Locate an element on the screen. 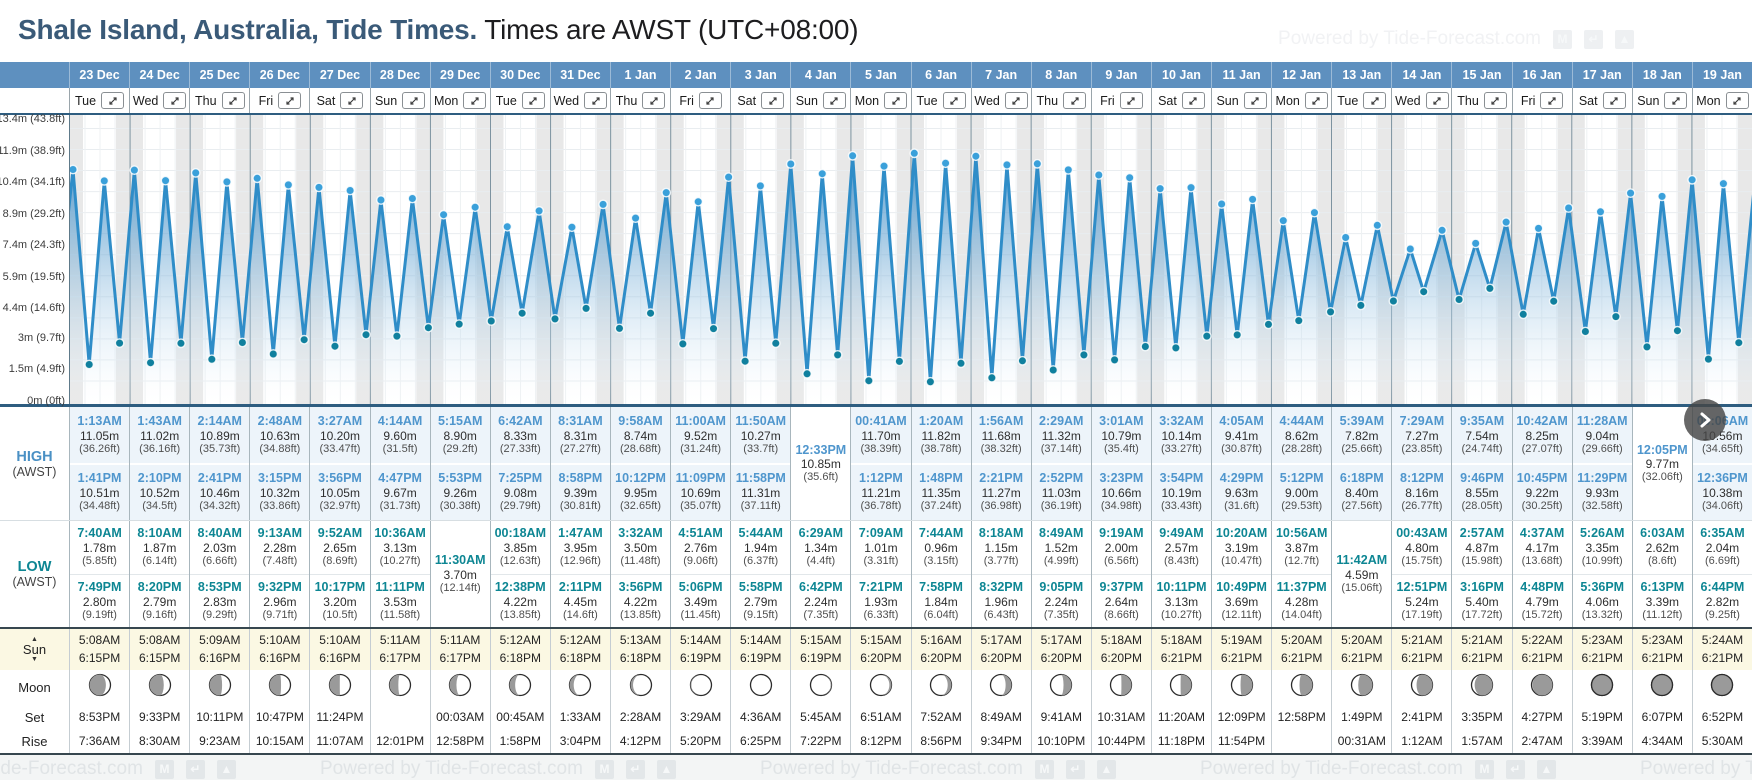 This screenshot has height=780, width=1752. low-tide-cell: 3:32AM 3.50m (11.48ft) 3:56PM 4.22m (13.85ft) is located at coordinates (640, 574).